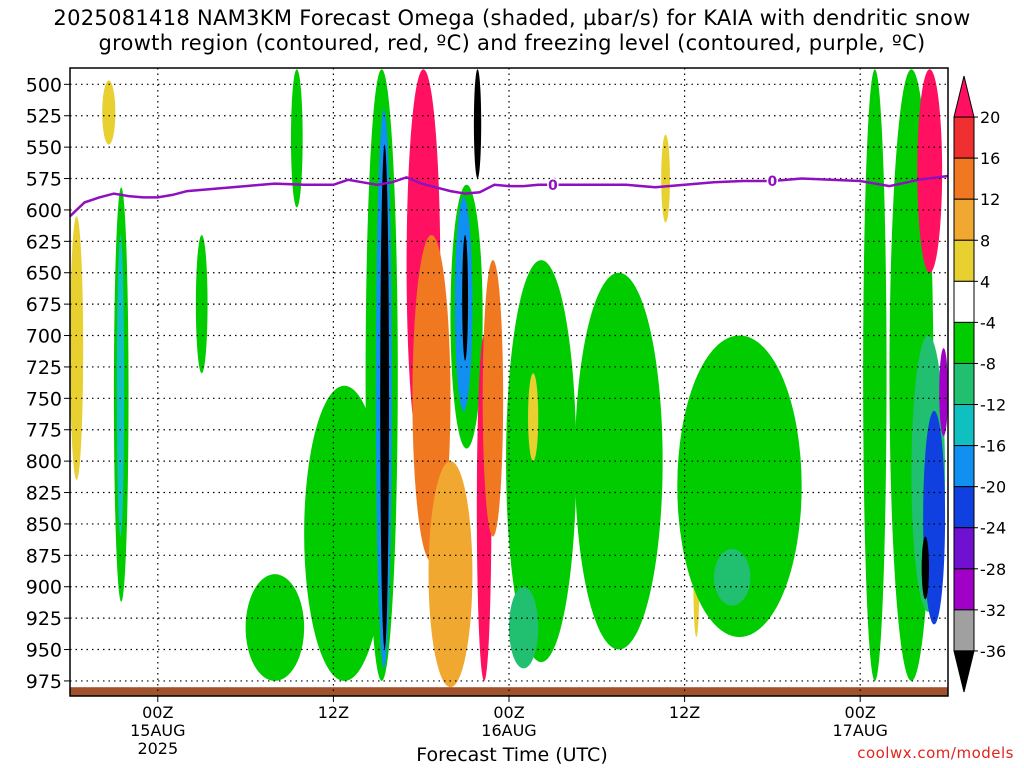  Describe the element at coordinates (935, 753) in the screenshot. I see `credit-text: coolwx.com/models` at that location.